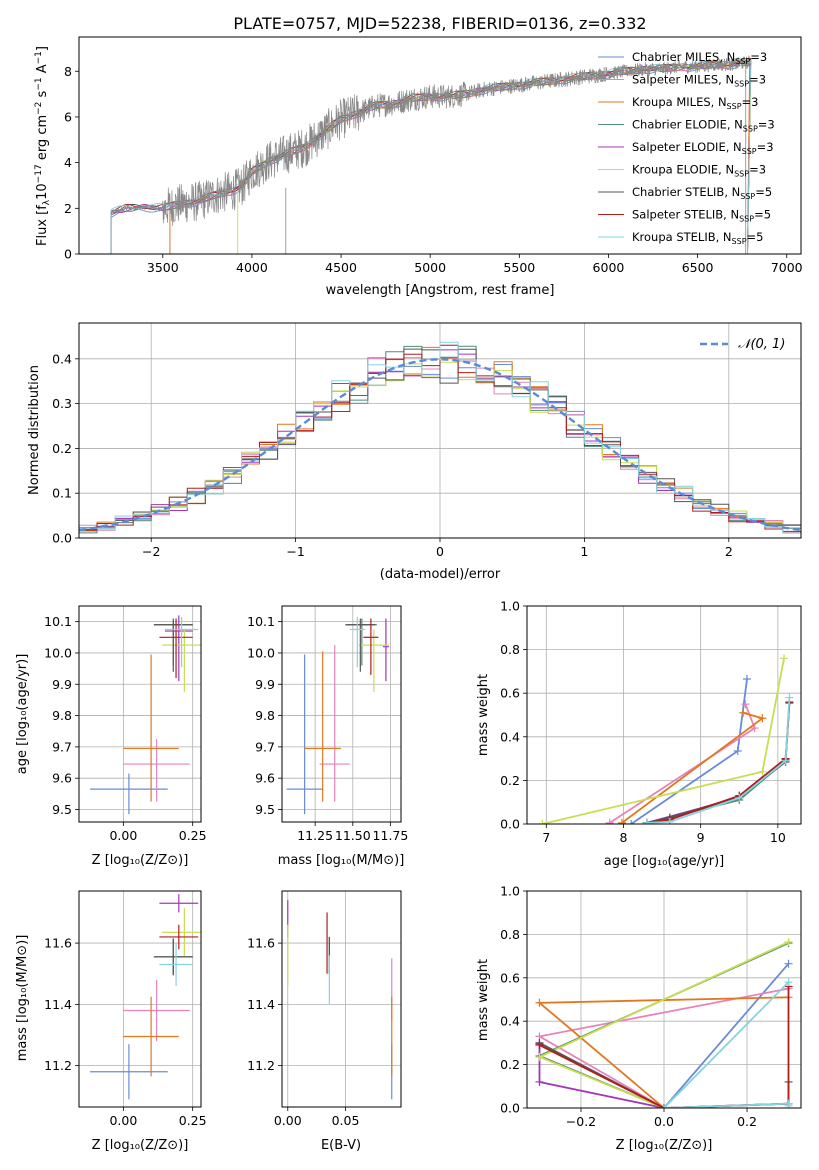 This screenshot has height=1170, width=819. What do you see at coordinates (22, 998) in the screenshot?
I see `mass-z-ylabel: mass [log₁₀(M/M⊙)]` at bounding box center [22, 998].